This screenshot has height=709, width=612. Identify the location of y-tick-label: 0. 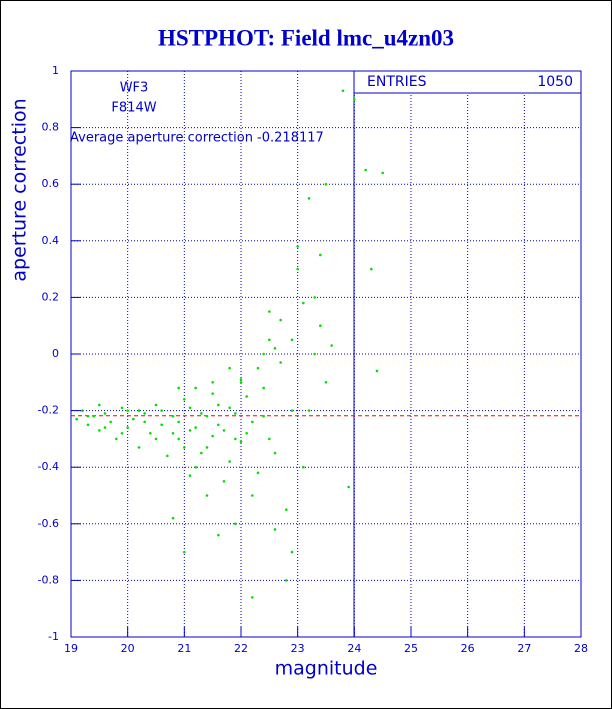
(55, 353).